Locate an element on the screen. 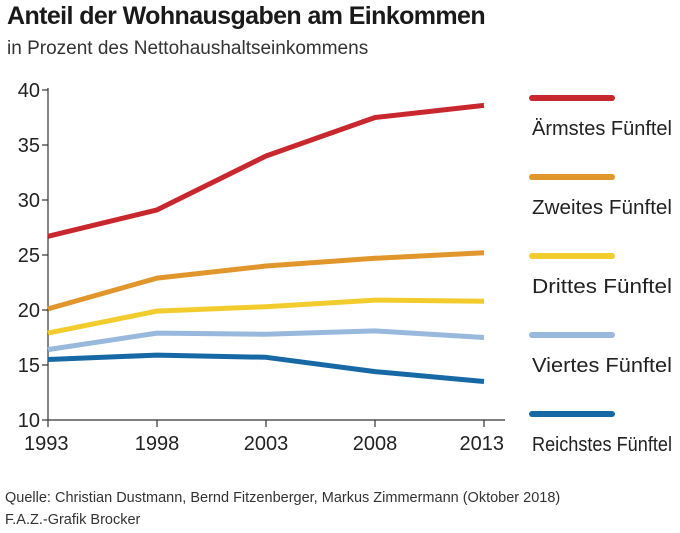  y-axis: 10 15 20 25 30 35 40 is located at coordinates (33, 256).